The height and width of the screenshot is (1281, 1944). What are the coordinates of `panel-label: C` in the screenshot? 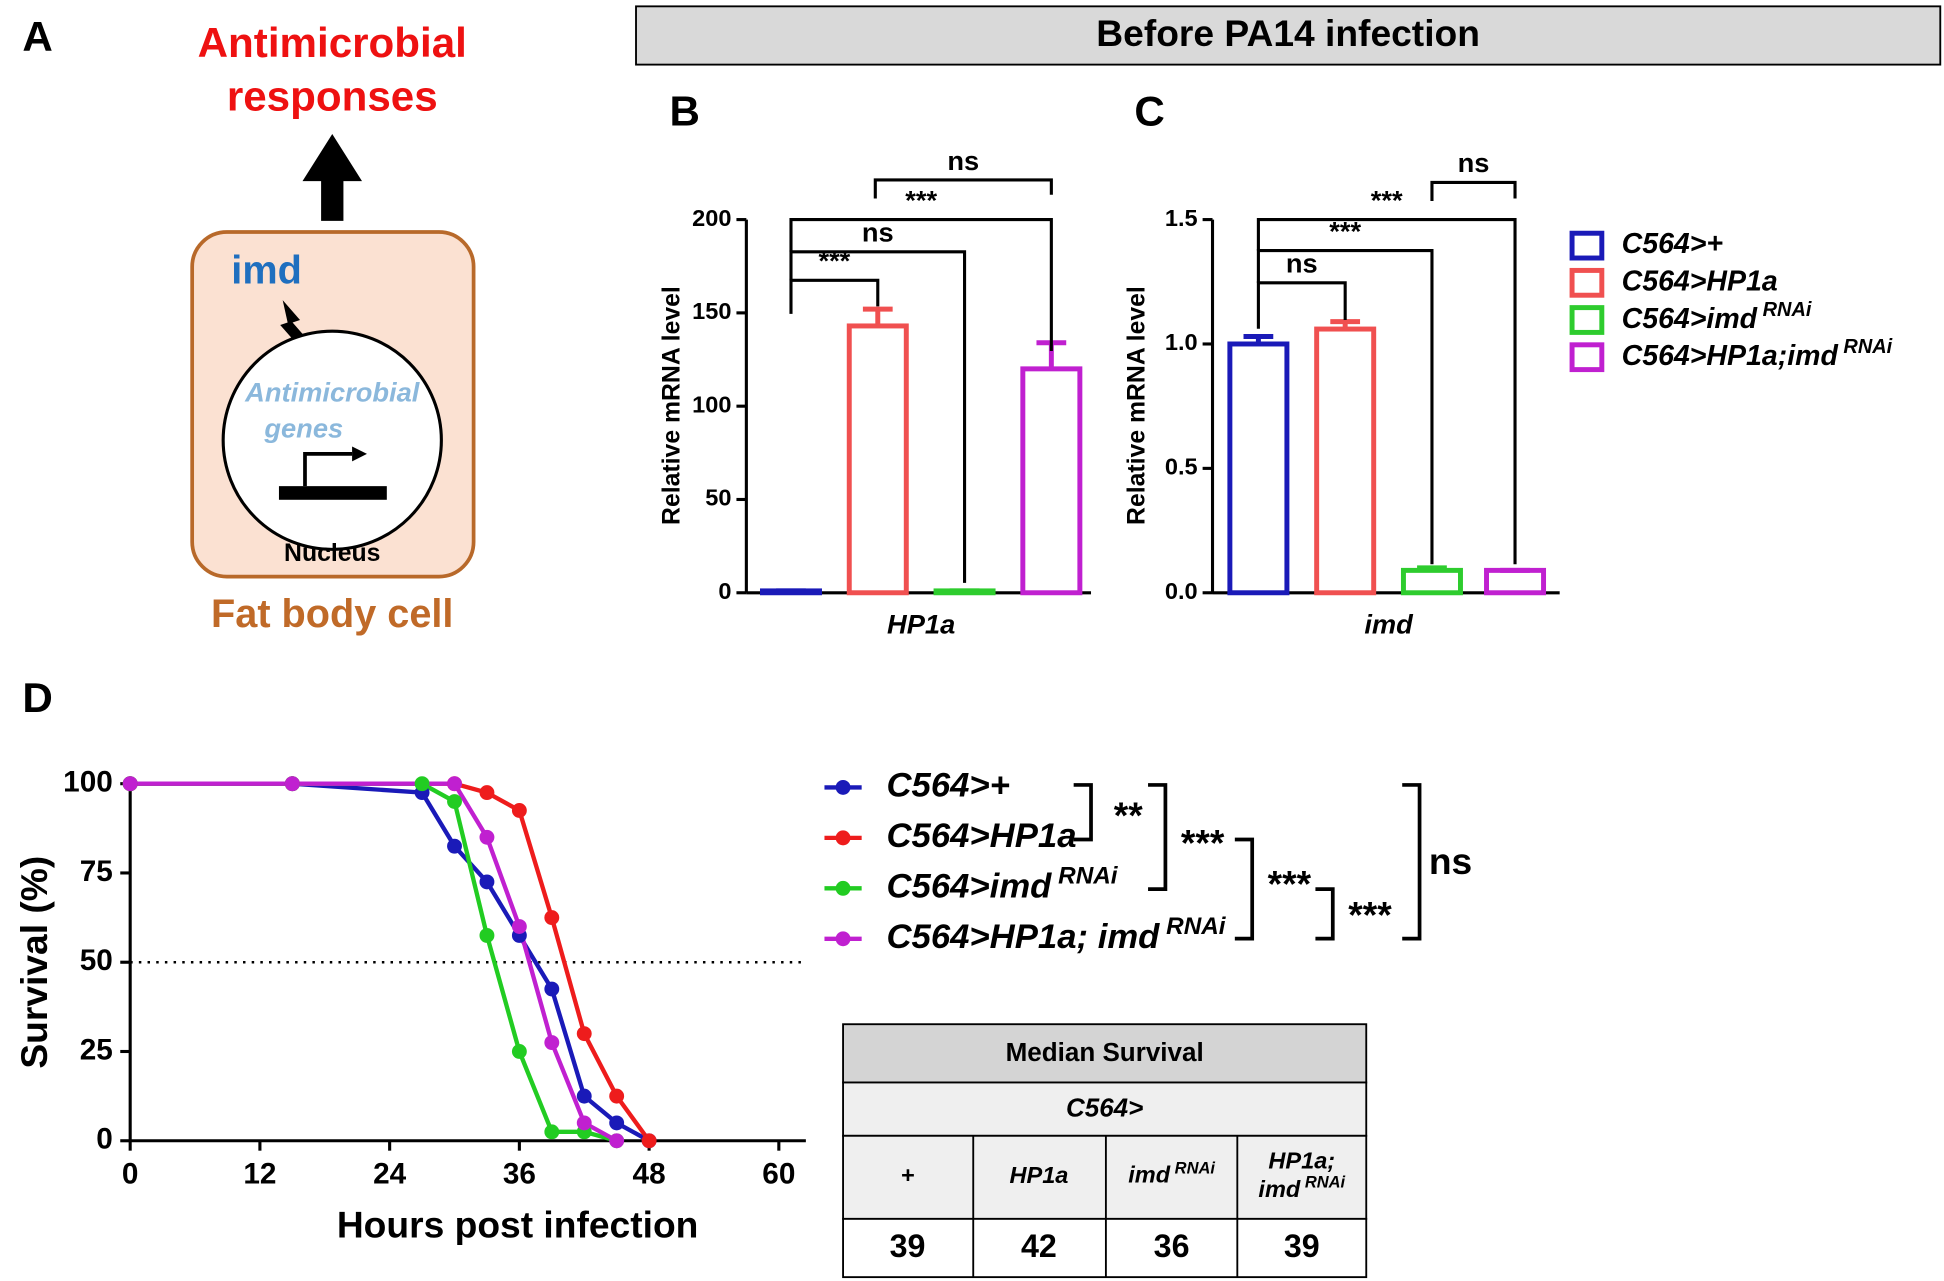 It's located at (1149, 110).